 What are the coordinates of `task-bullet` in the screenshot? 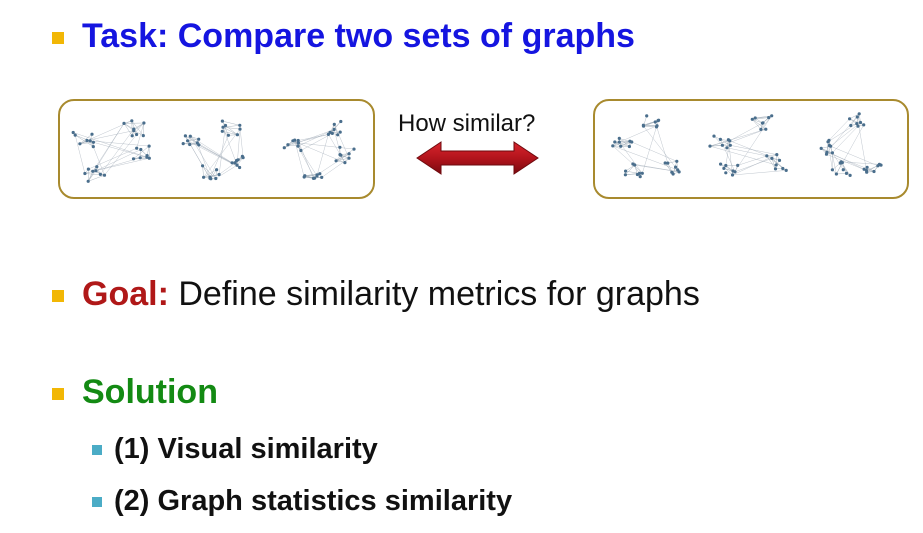 It's located at (58, 38).